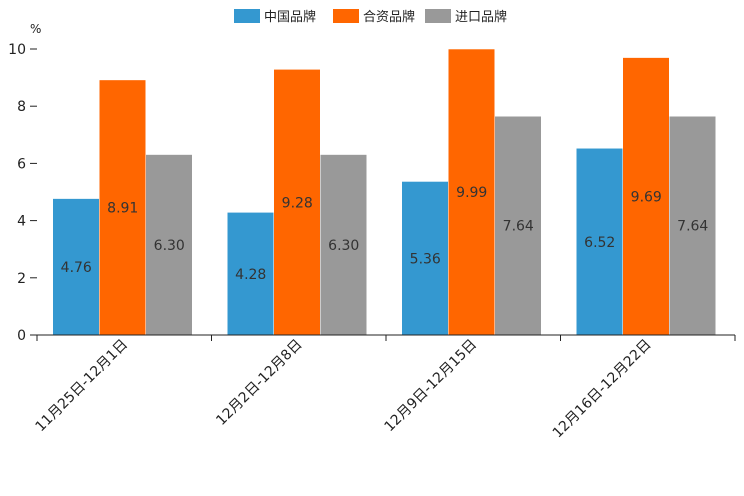 Image resolution: width=744 pixels, height=496 pixels. What do you see at coordinates (82, 386) in the screenshot?
I see `x-tick-label: 11月25日-12月1日` at bounding box center [82, 386].